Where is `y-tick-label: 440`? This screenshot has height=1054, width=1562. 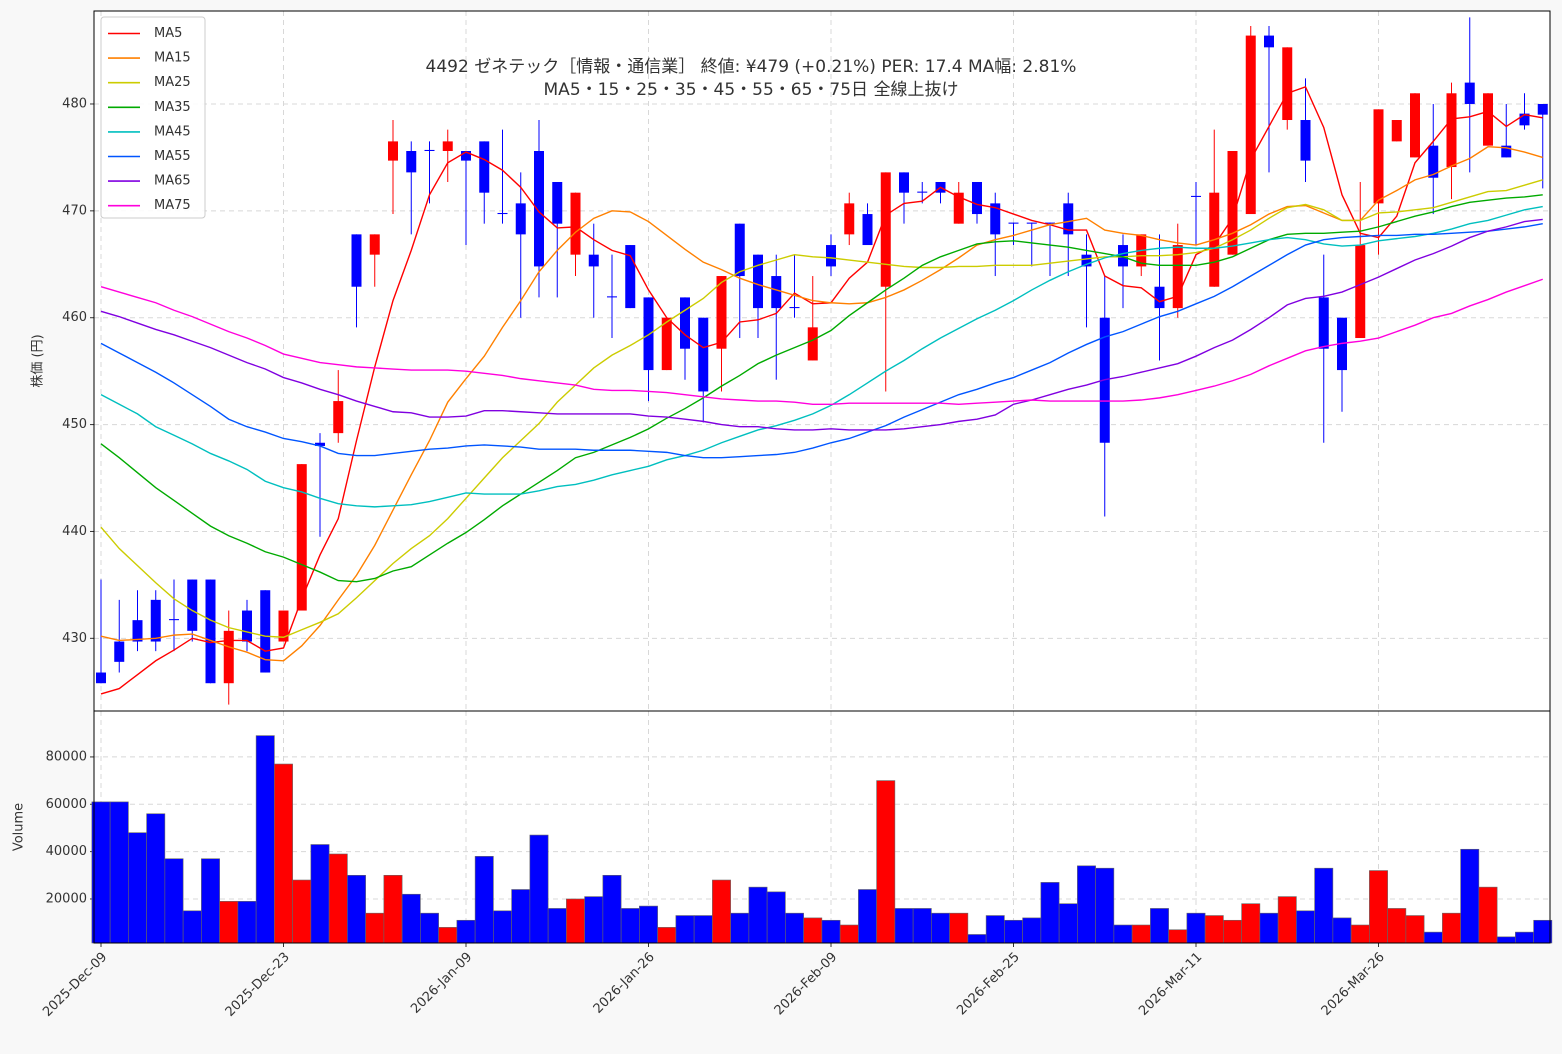 y-tick-label: 440 is located at coordinates (74, 531).